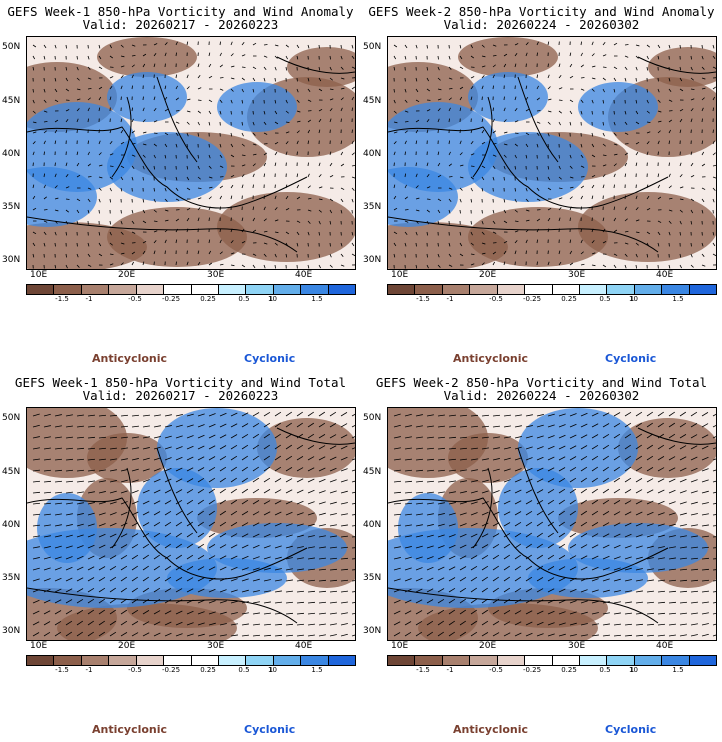 This screenshot has height=742, width=722. Describe the element at coordinates (372, 631) in the screenshot. I see `latitude-label: 30N` at that location.